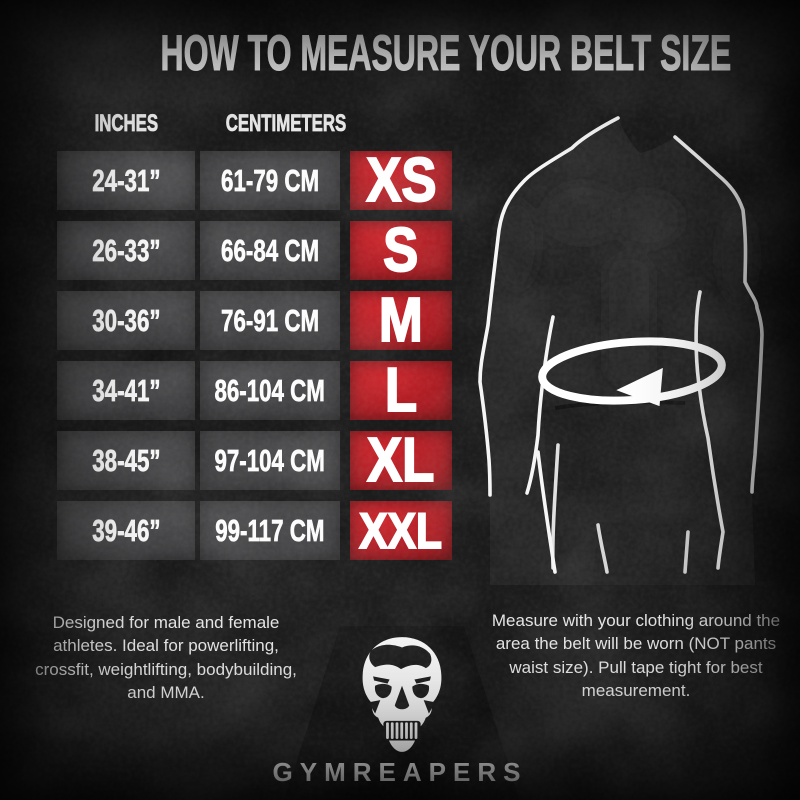  What do you see at coordinates (446, 53) in the screenshot?
I see `page-title: HOW TO MEASURE YOUR BELT SIZE` at bounding box center [446, 53].